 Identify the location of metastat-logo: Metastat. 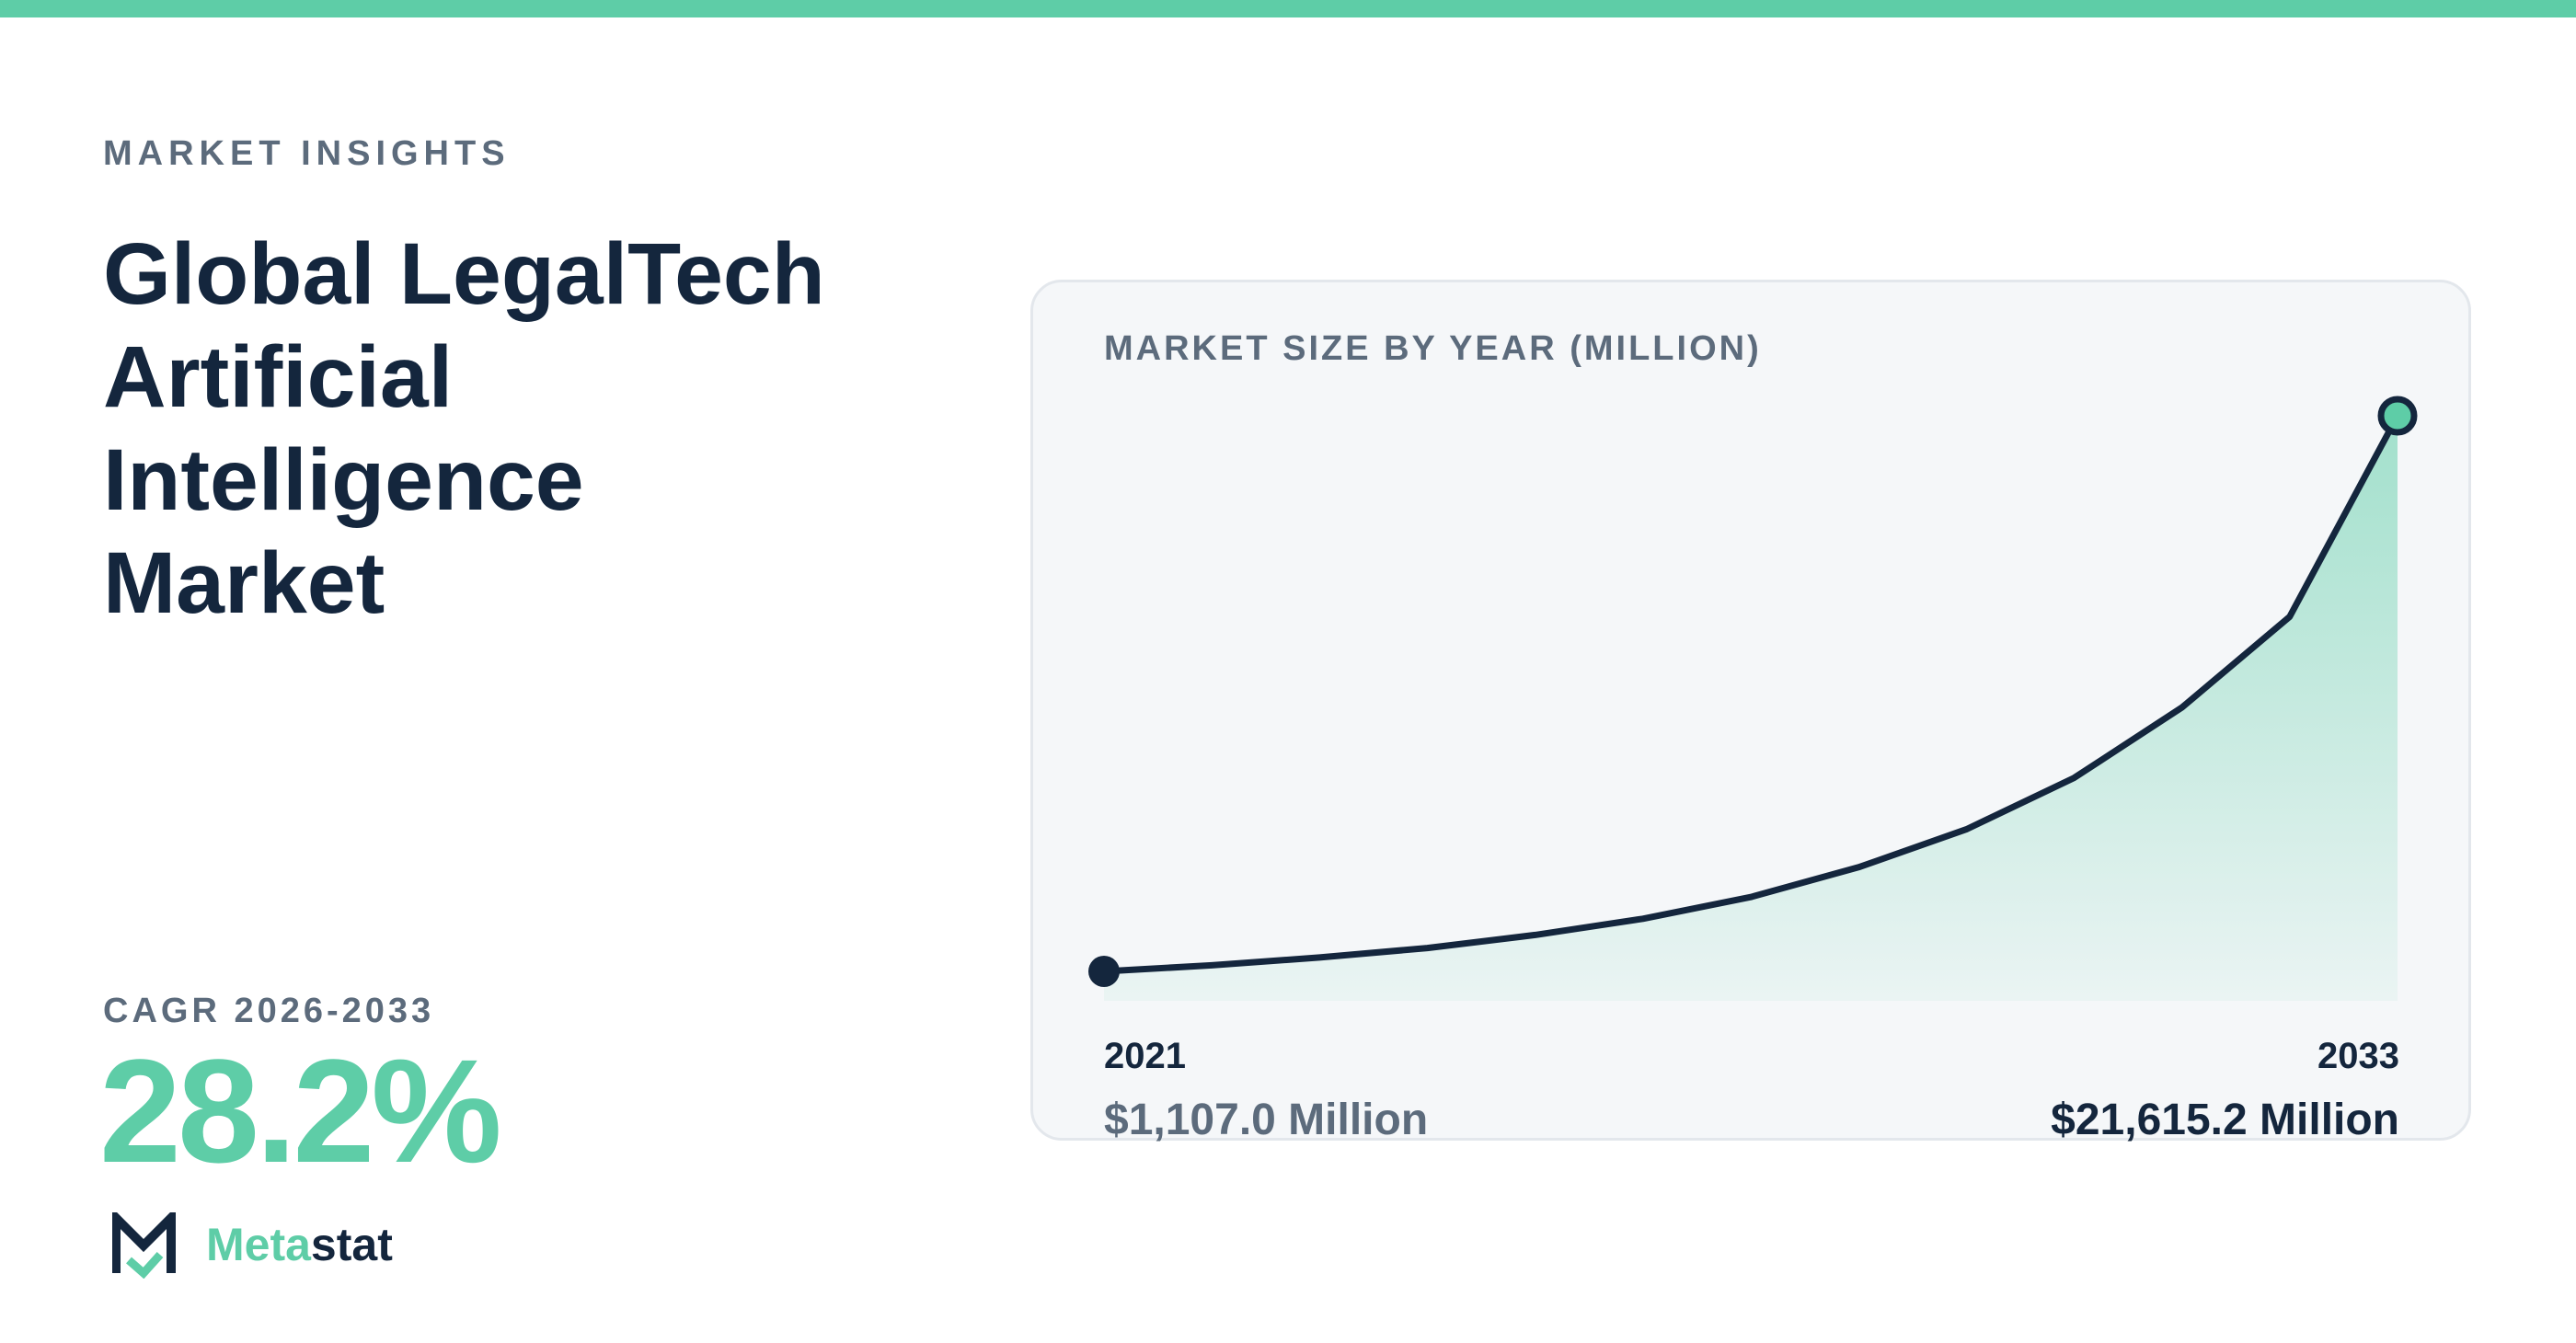
(252, 1245).